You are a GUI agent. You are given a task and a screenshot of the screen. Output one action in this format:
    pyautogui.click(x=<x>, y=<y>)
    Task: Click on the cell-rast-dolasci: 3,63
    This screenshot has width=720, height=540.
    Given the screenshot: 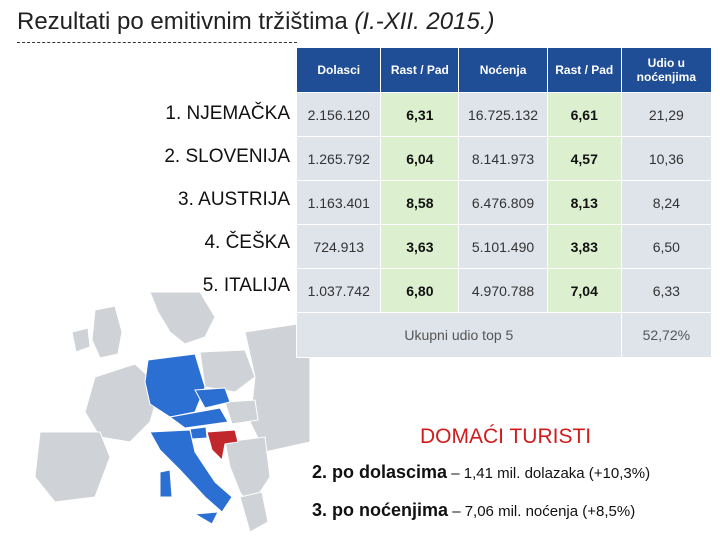 What is the action you would take?
    pyautogui.click(x=420, y=246)
    